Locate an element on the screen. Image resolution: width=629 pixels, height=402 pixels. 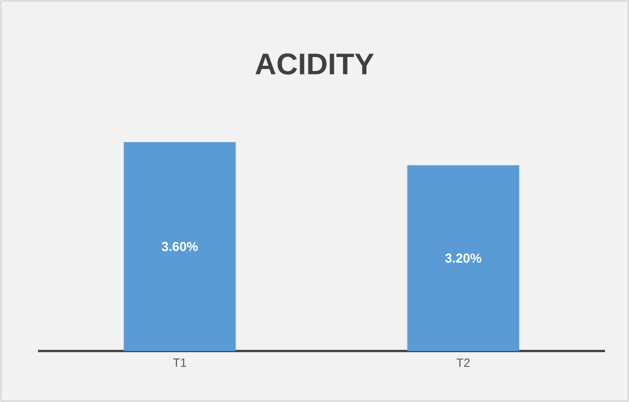
x-tick-label: T2 is located at coordinates (463, 362).